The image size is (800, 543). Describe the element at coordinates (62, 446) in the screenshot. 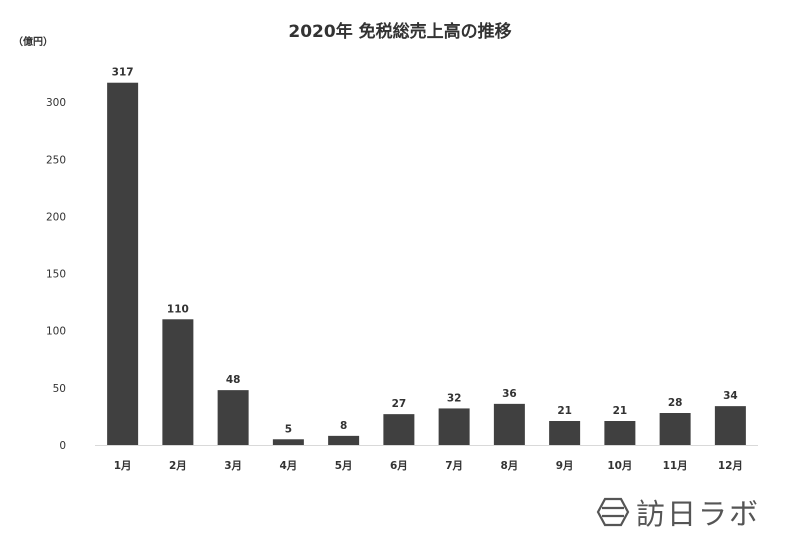

I see `y-tick-label: 0` at that location.